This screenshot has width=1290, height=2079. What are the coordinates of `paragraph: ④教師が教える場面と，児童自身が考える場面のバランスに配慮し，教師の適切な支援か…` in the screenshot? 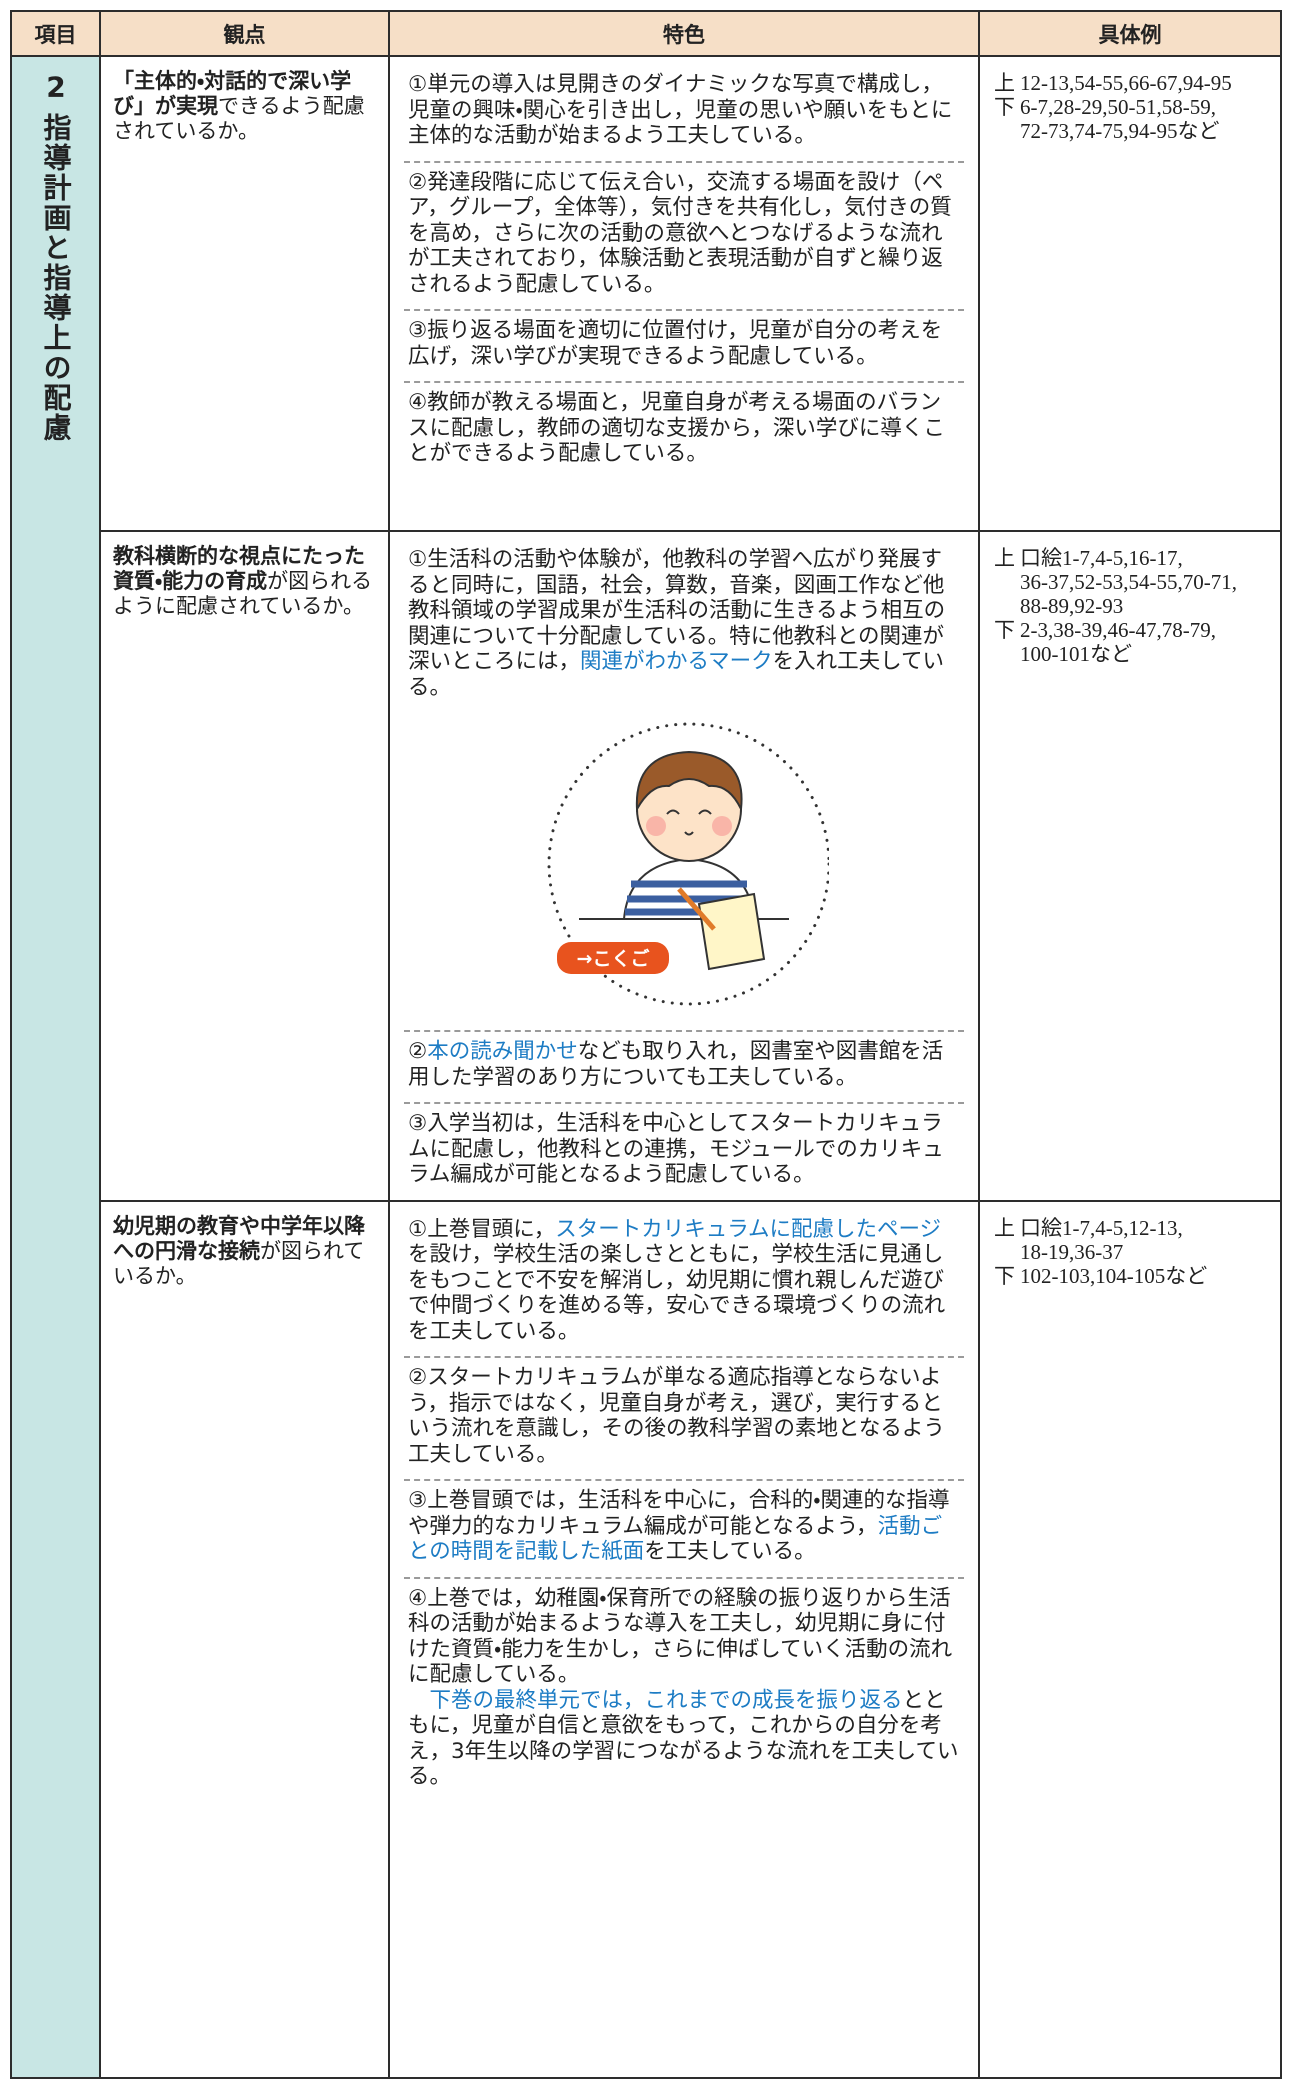 It's located at (684, 428).